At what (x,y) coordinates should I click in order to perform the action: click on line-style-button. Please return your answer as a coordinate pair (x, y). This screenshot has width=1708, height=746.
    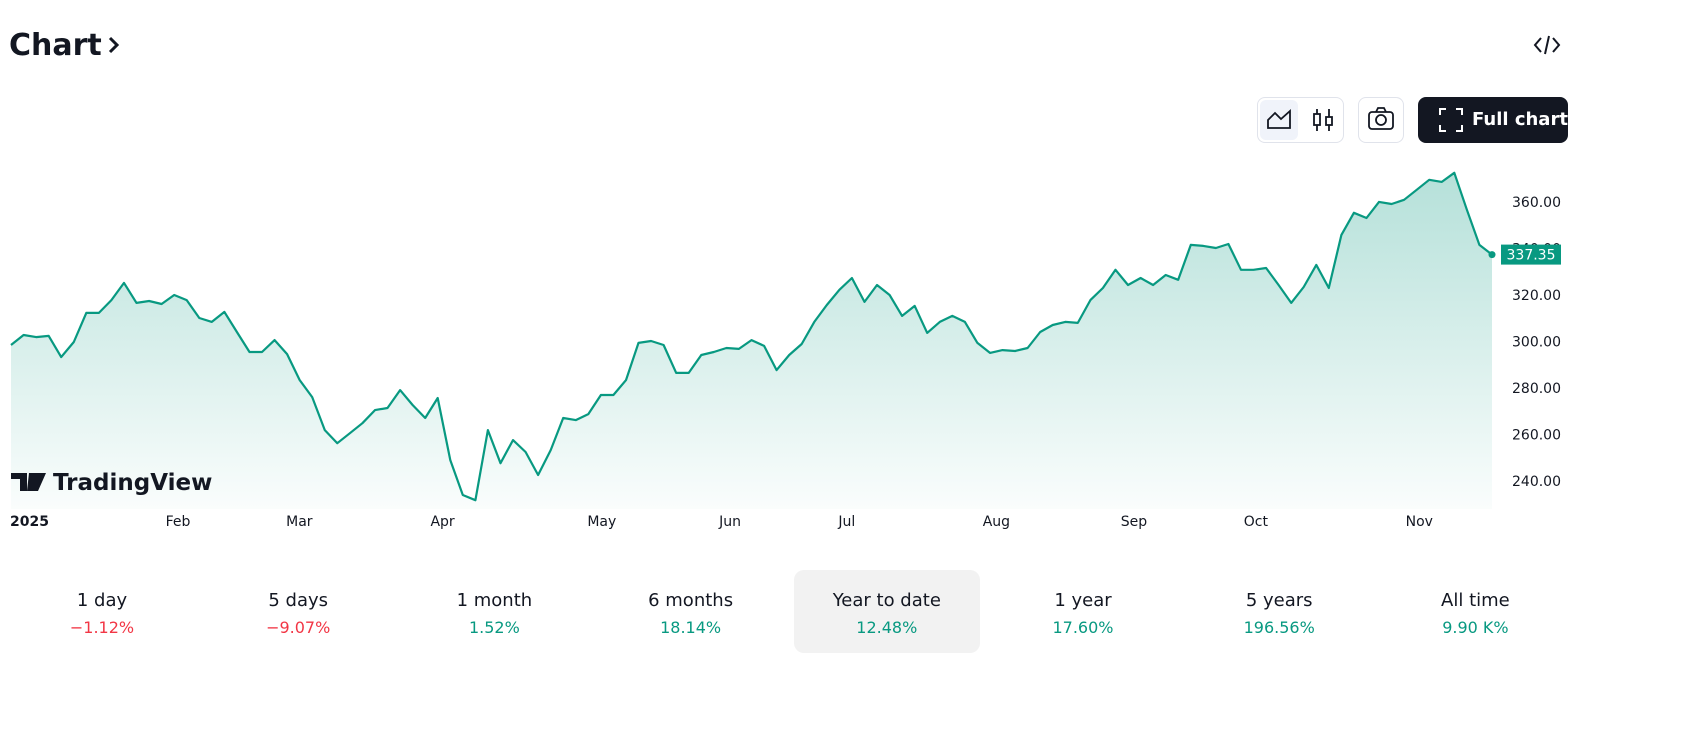
    Looking at the image, I should click on (1279, 120).